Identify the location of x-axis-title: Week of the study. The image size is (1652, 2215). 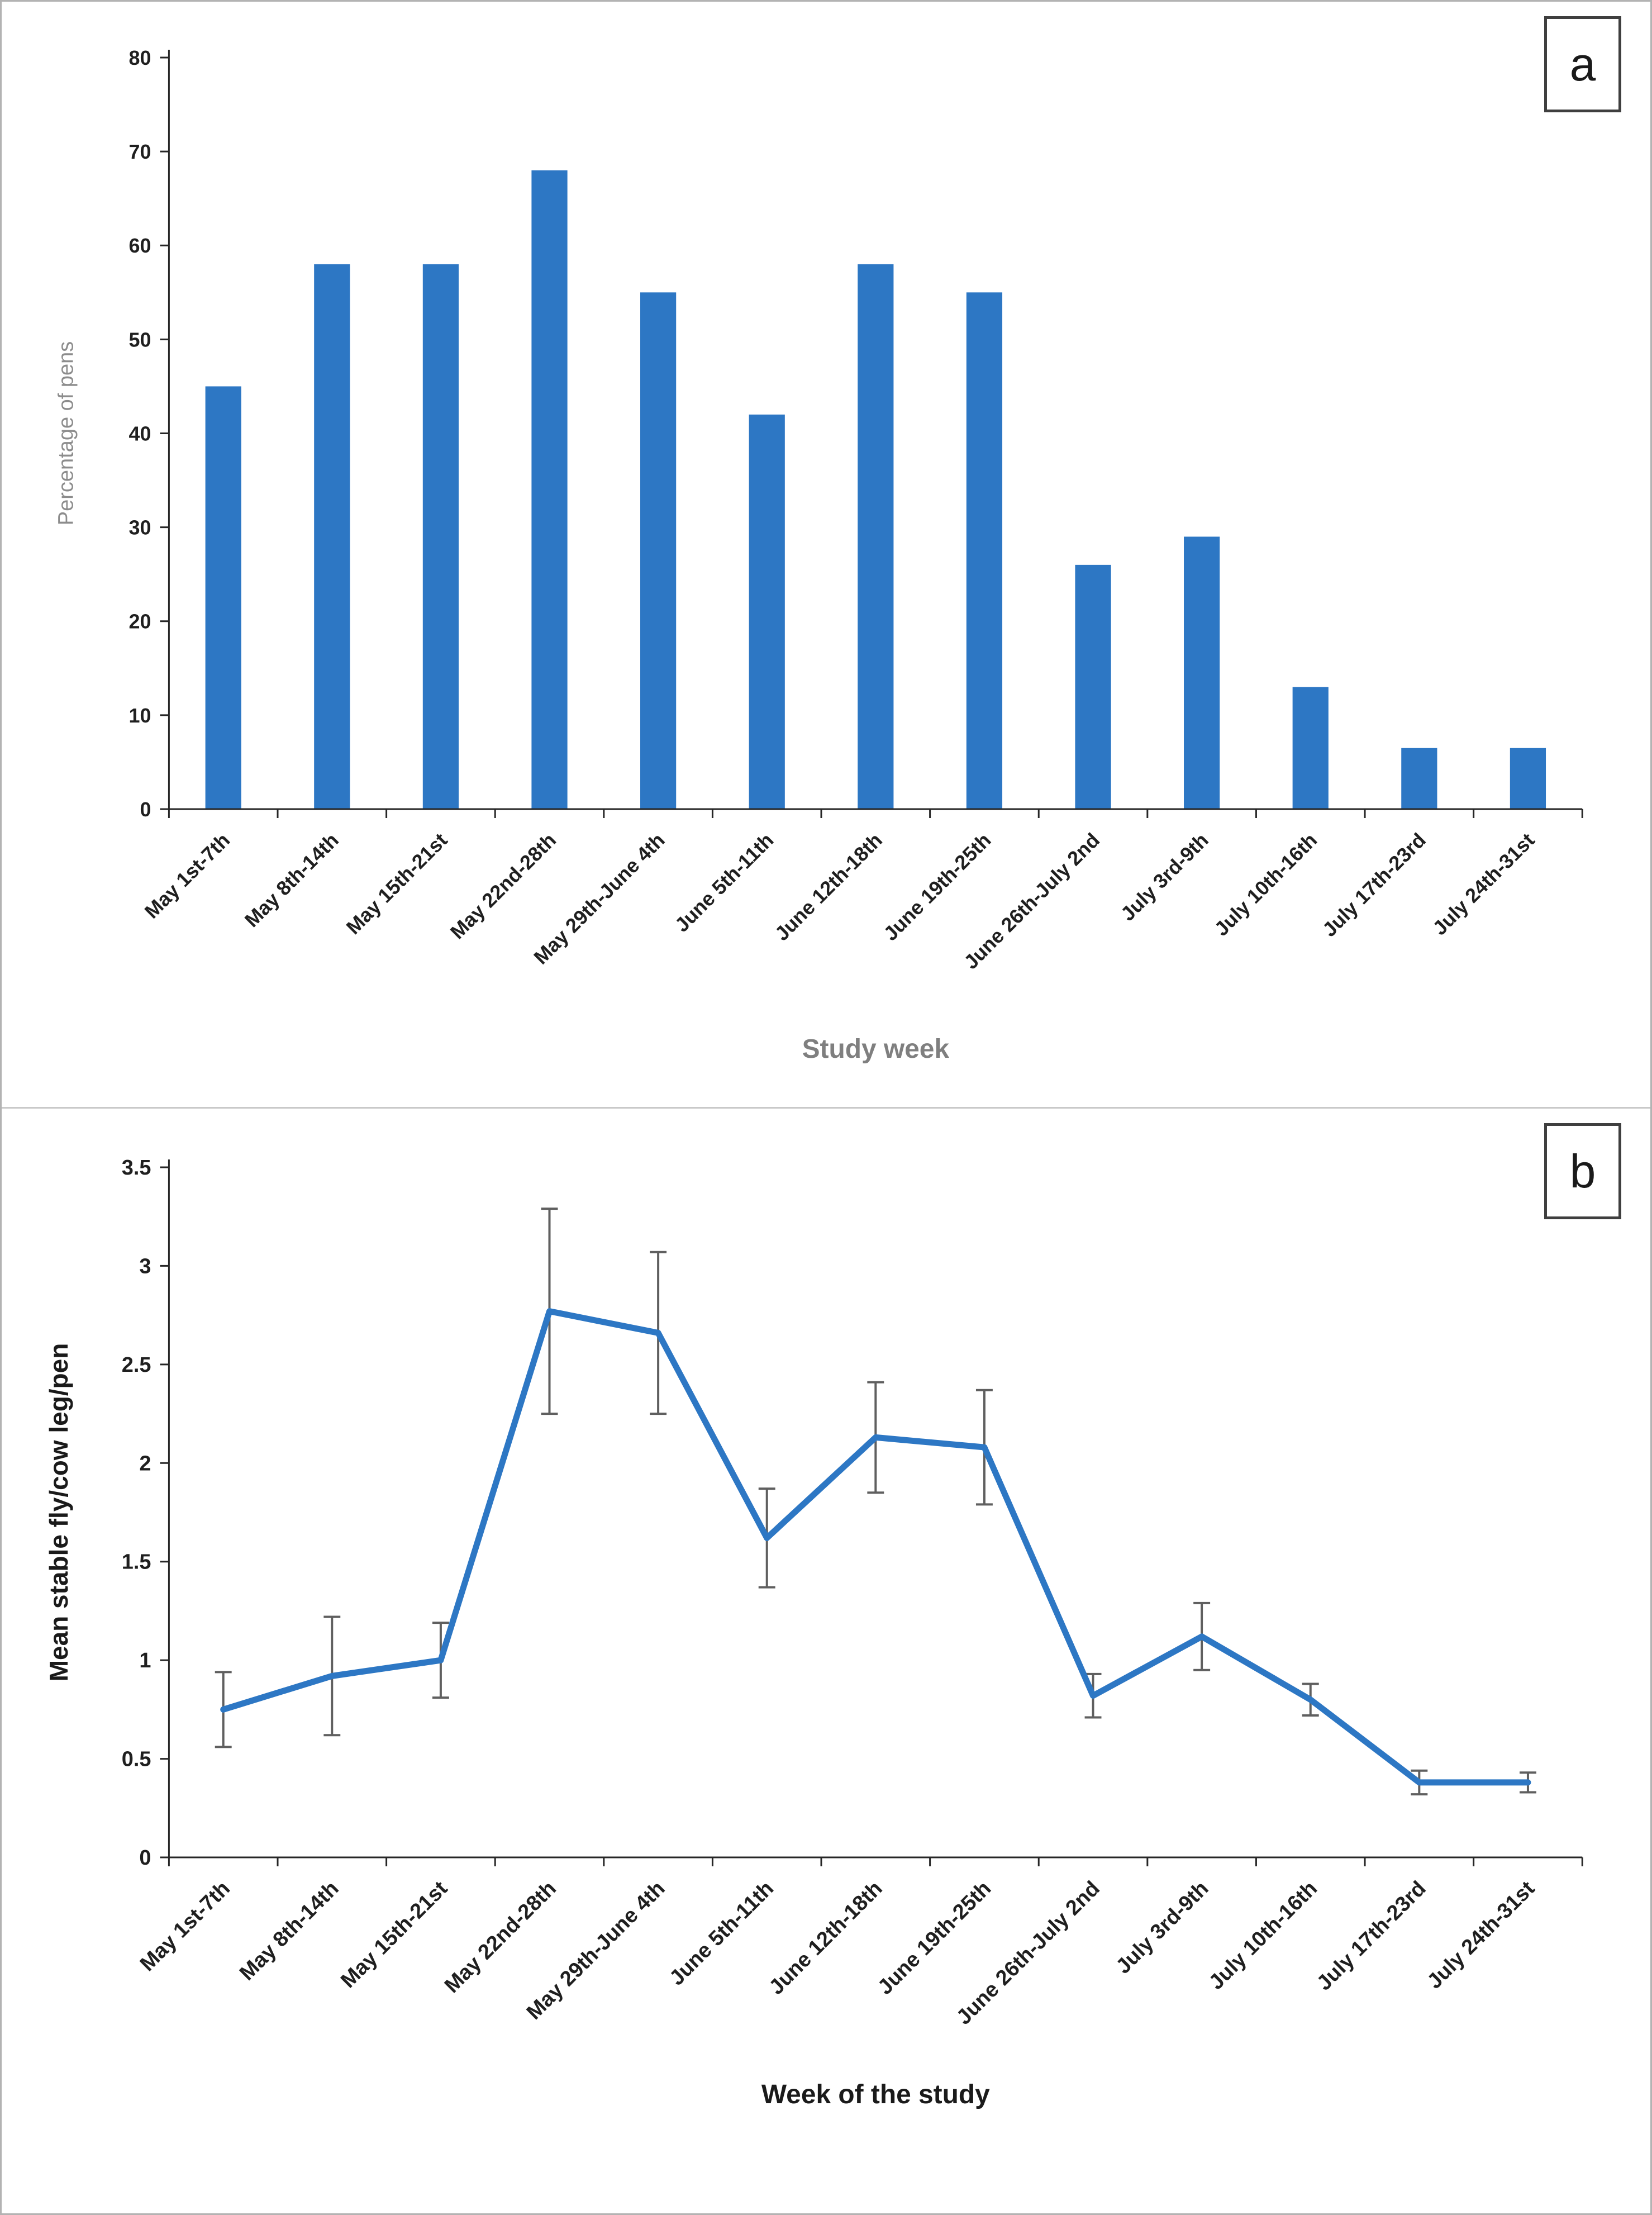
(875, 2094).